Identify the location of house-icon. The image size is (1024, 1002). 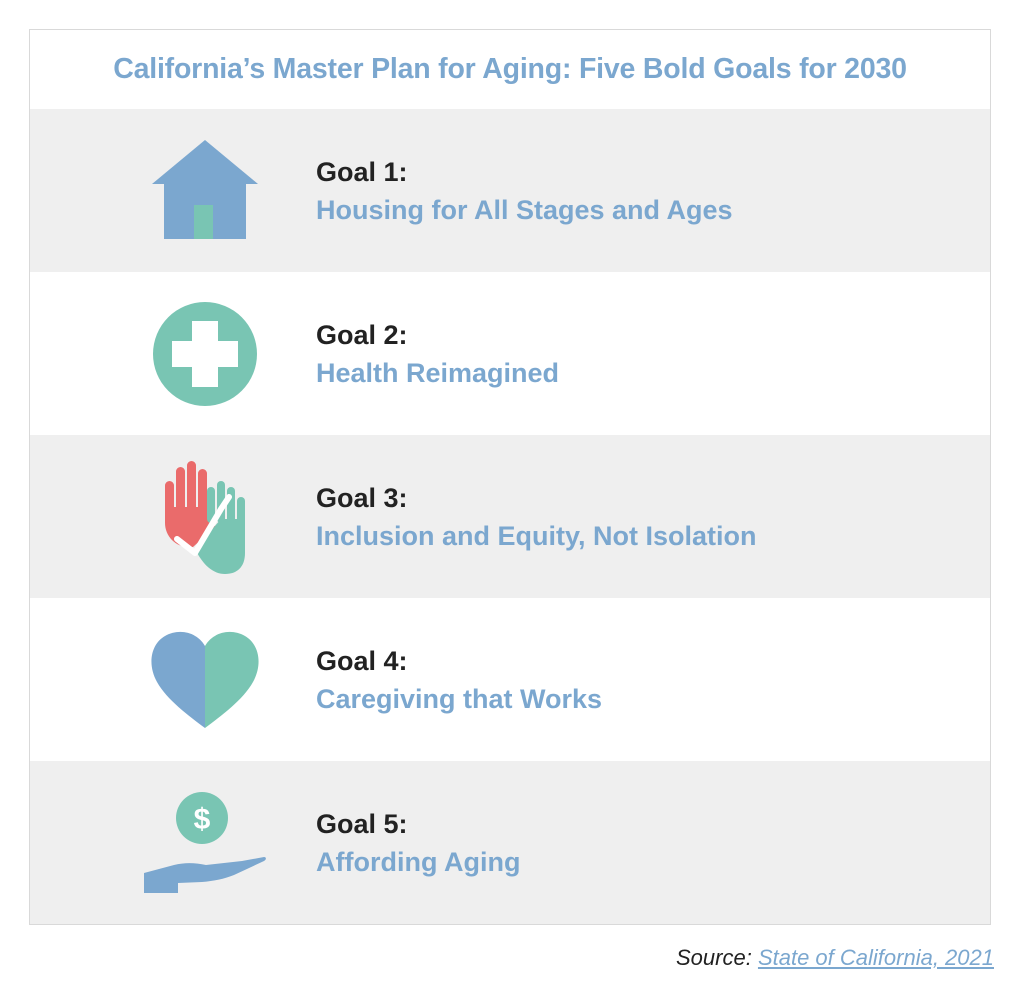
(205, 190).